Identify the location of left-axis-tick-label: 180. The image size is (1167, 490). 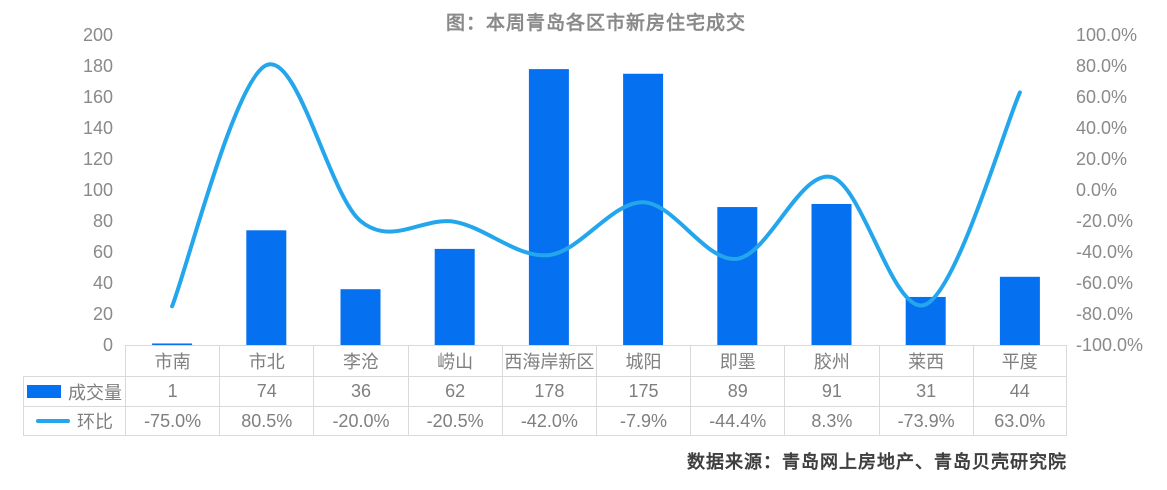
(98, 66).